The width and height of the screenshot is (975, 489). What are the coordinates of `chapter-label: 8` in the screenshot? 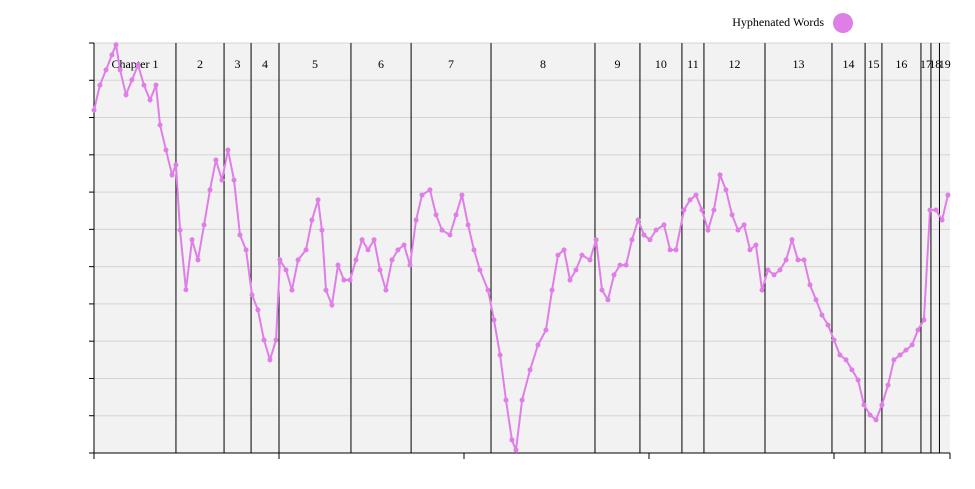 It's located at (543, 64).